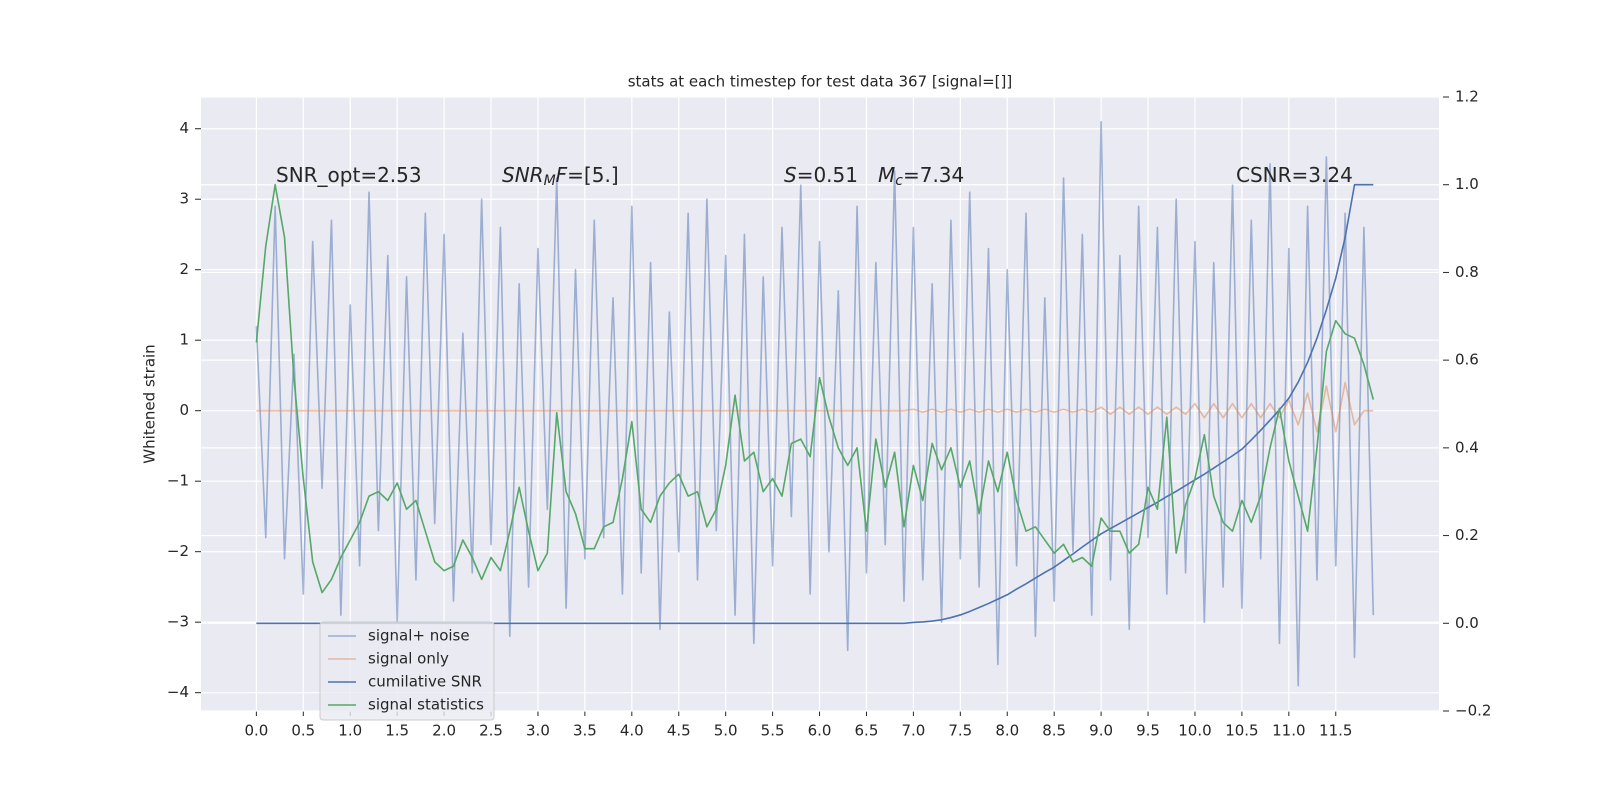 Image resolution: width=1600 pixels, height=800 pixels. I want to click on x-tick-label: 2.5, so click(491, 731).